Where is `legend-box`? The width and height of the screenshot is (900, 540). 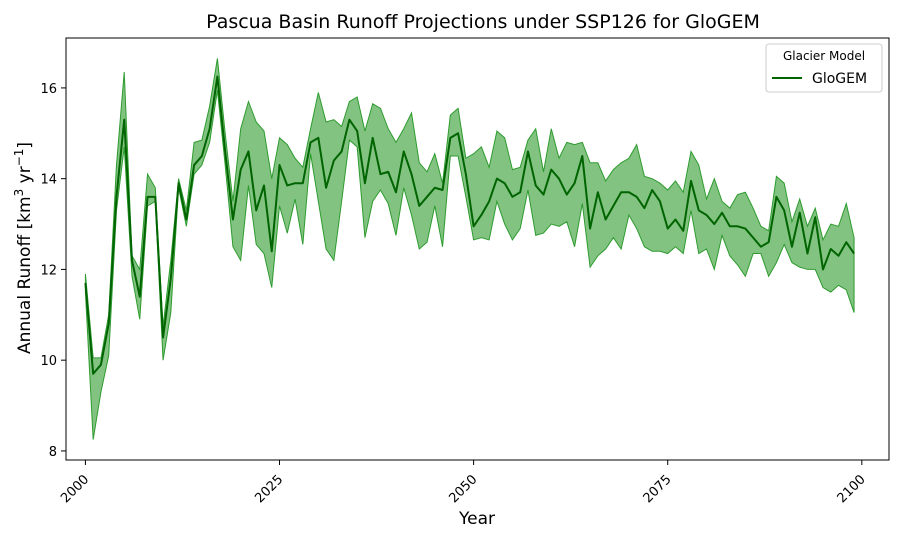
legend-box is located at coordinates (824, 68).